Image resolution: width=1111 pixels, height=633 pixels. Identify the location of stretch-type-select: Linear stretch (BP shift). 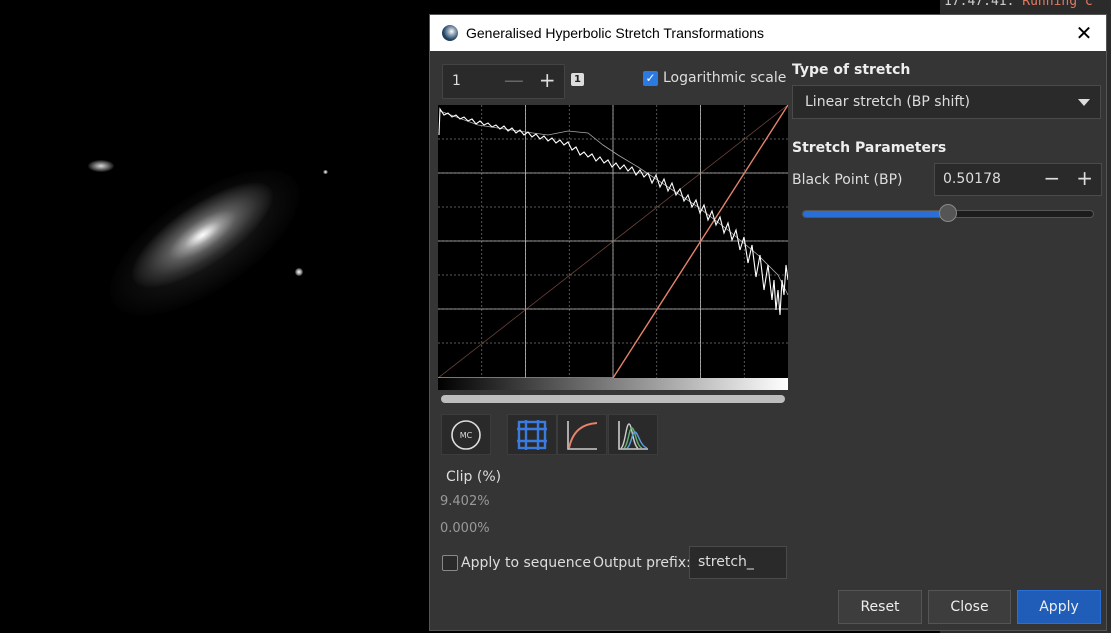
(946, 102).